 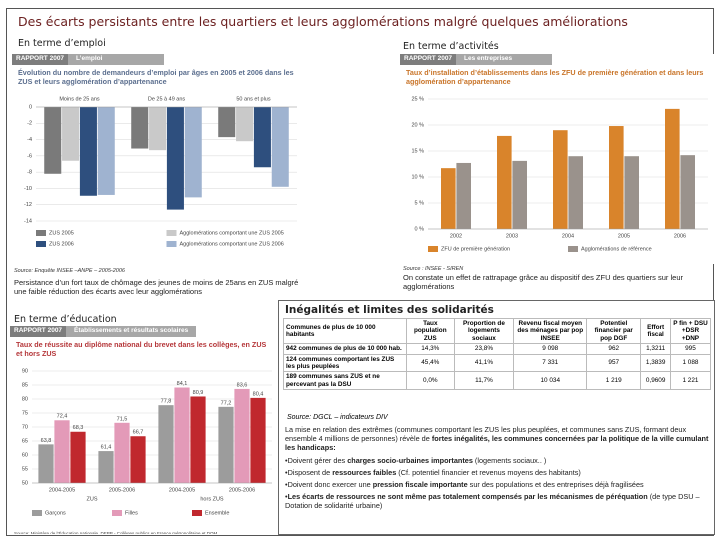 I want to click on column-header: Taux population ZUS, so click(x=430, y=331).